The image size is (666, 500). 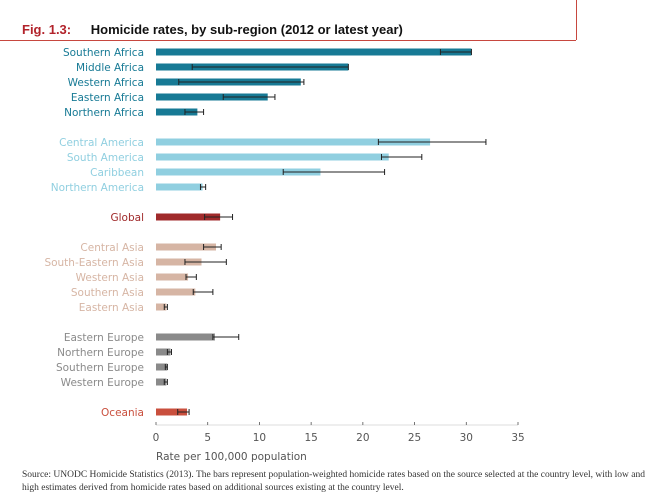 What do you see at coordinates (466, 438) in the screenshot?
I see `x-tick-label-30: 30` at bounding box center [466, 438].